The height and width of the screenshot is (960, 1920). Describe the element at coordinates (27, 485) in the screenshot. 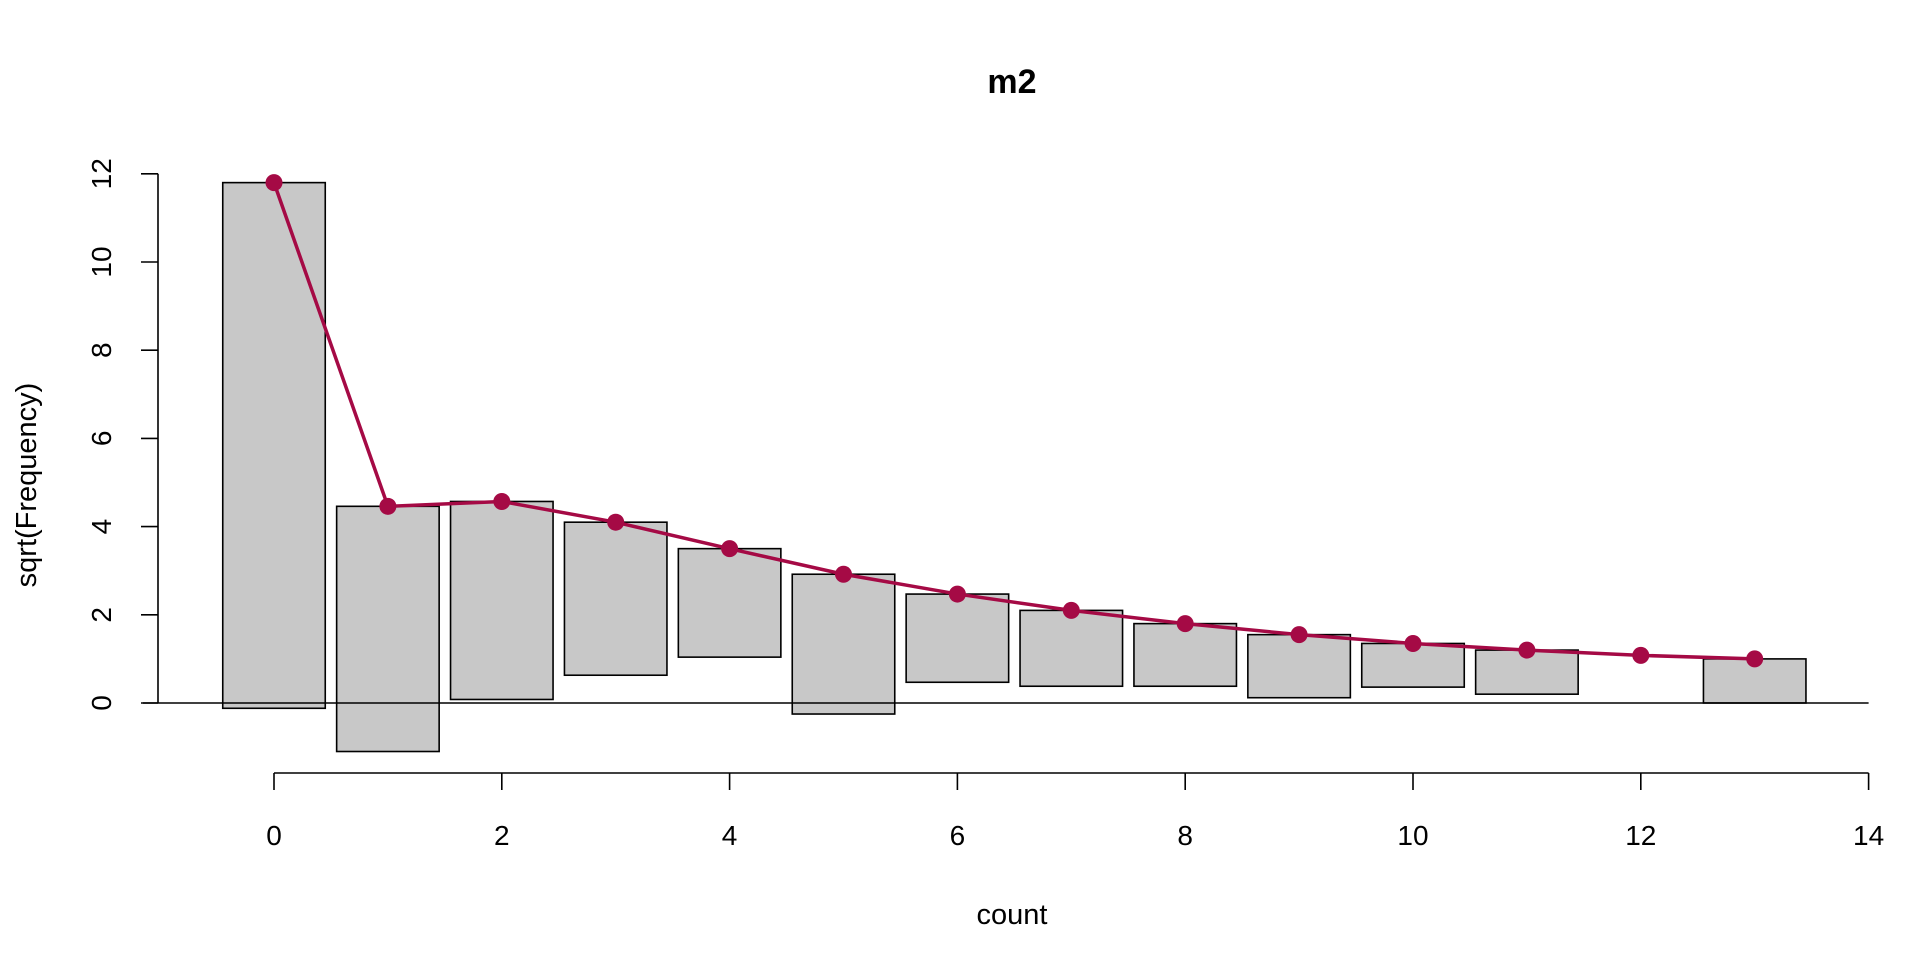

I see `y-axis-label: sqrt(Frequency)` at that location.